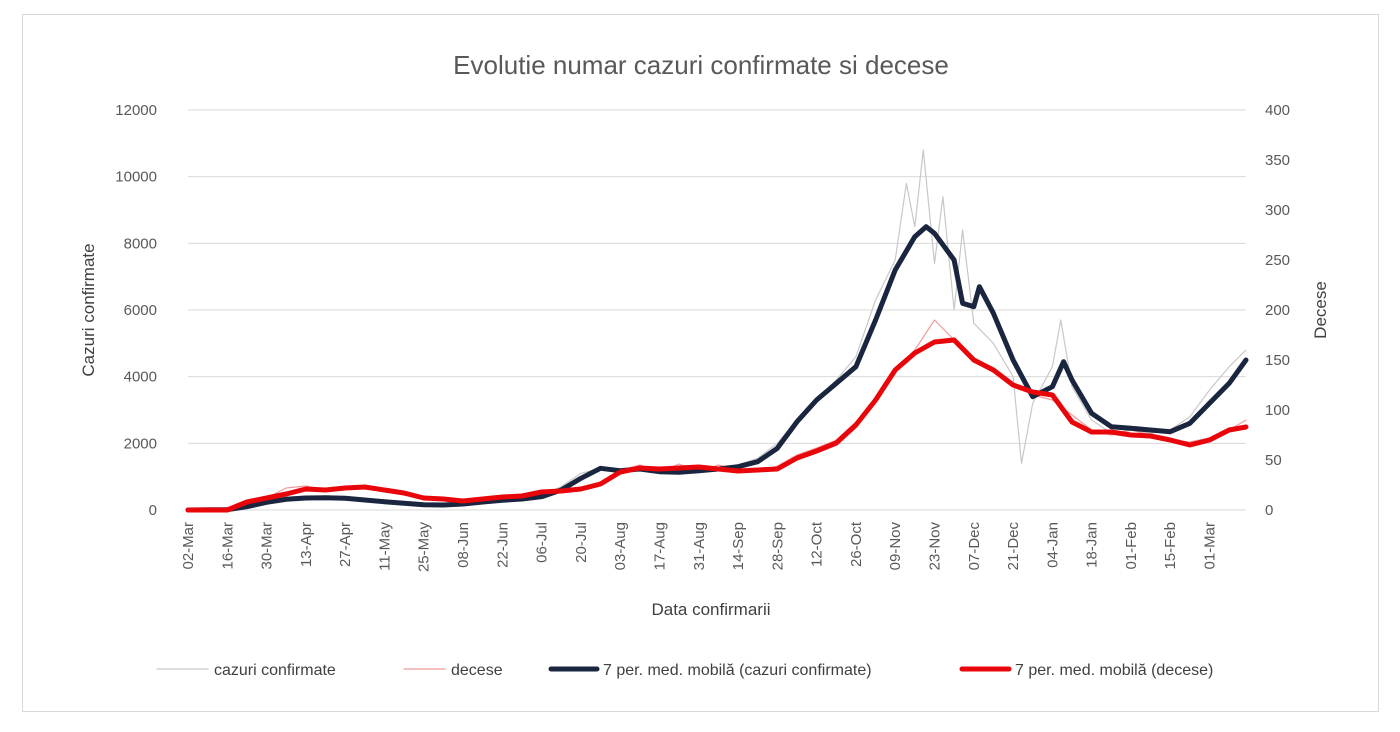  What do you see at coordinates (738, 546) in the screenshot?
I see `x-tick-label: 14-Sep` at bounding box center [738, 546].